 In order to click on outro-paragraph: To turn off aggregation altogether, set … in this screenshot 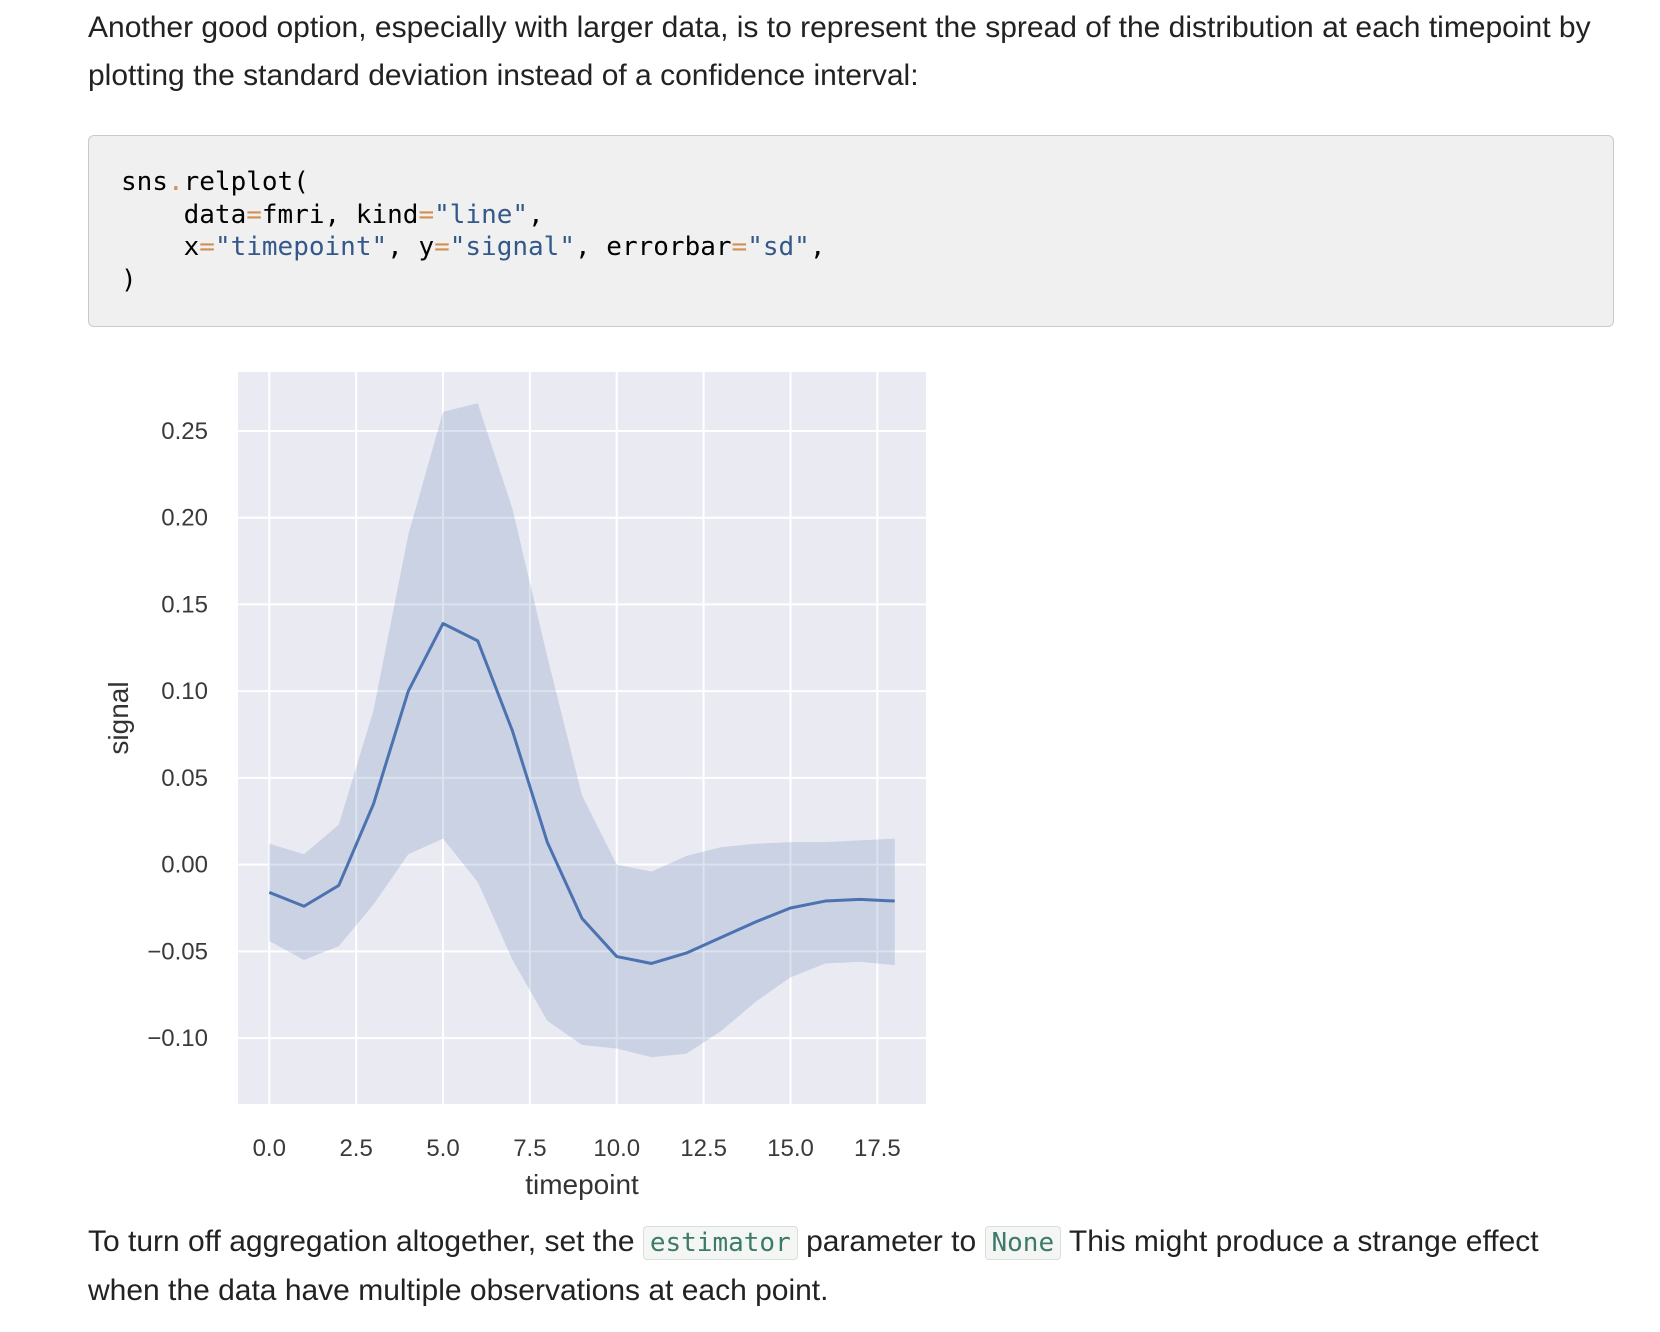, I will do `click(848, 1266)`.